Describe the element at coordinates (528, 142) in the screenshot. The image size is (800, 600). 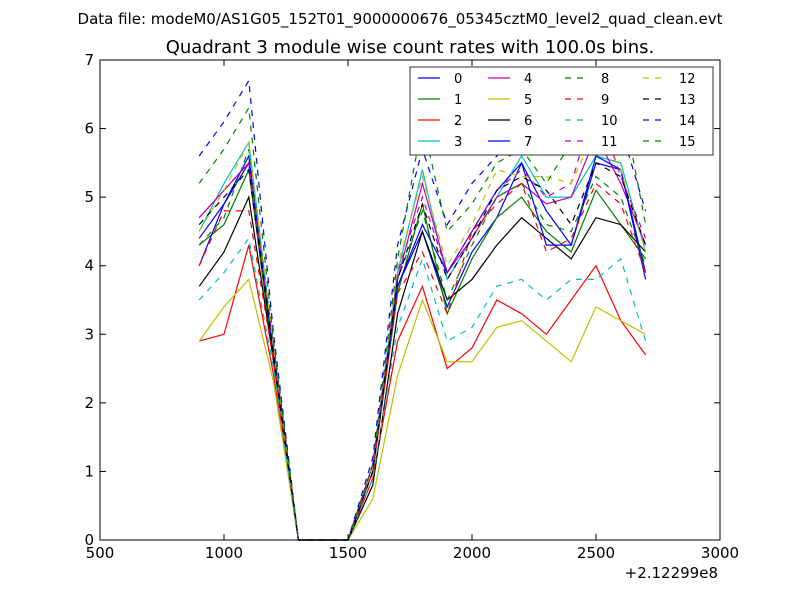
I see `legend-label-7: 7` at that location.